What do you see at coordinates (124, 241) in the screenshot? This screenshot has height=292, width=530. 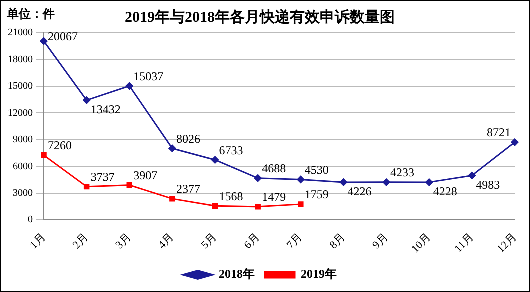 I see `x-tick-label: 3月` at bounding box center [124, 241].